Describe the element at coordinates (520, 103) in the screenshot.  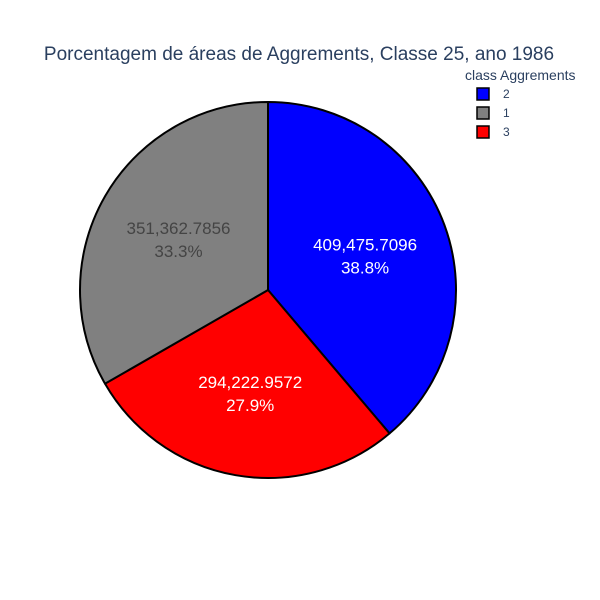
I see `legend: class Aggrements 2 1 3` at that location.